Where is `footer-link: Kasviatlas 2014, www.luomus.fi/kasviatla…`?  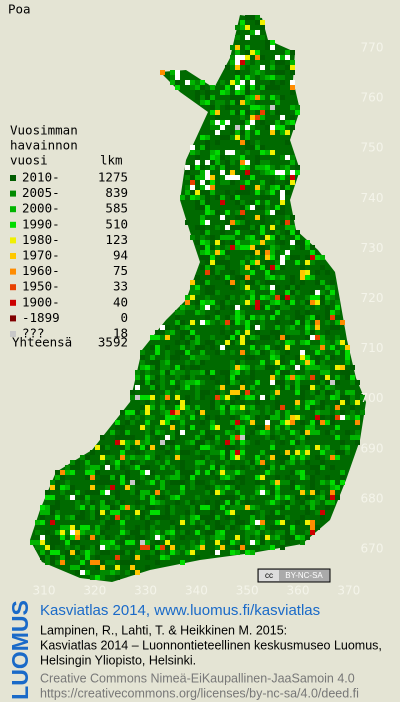 footer-link: Kasviatlas 2014, www.luomus.fi/kasviatla… is located at coordinates (180, 610).